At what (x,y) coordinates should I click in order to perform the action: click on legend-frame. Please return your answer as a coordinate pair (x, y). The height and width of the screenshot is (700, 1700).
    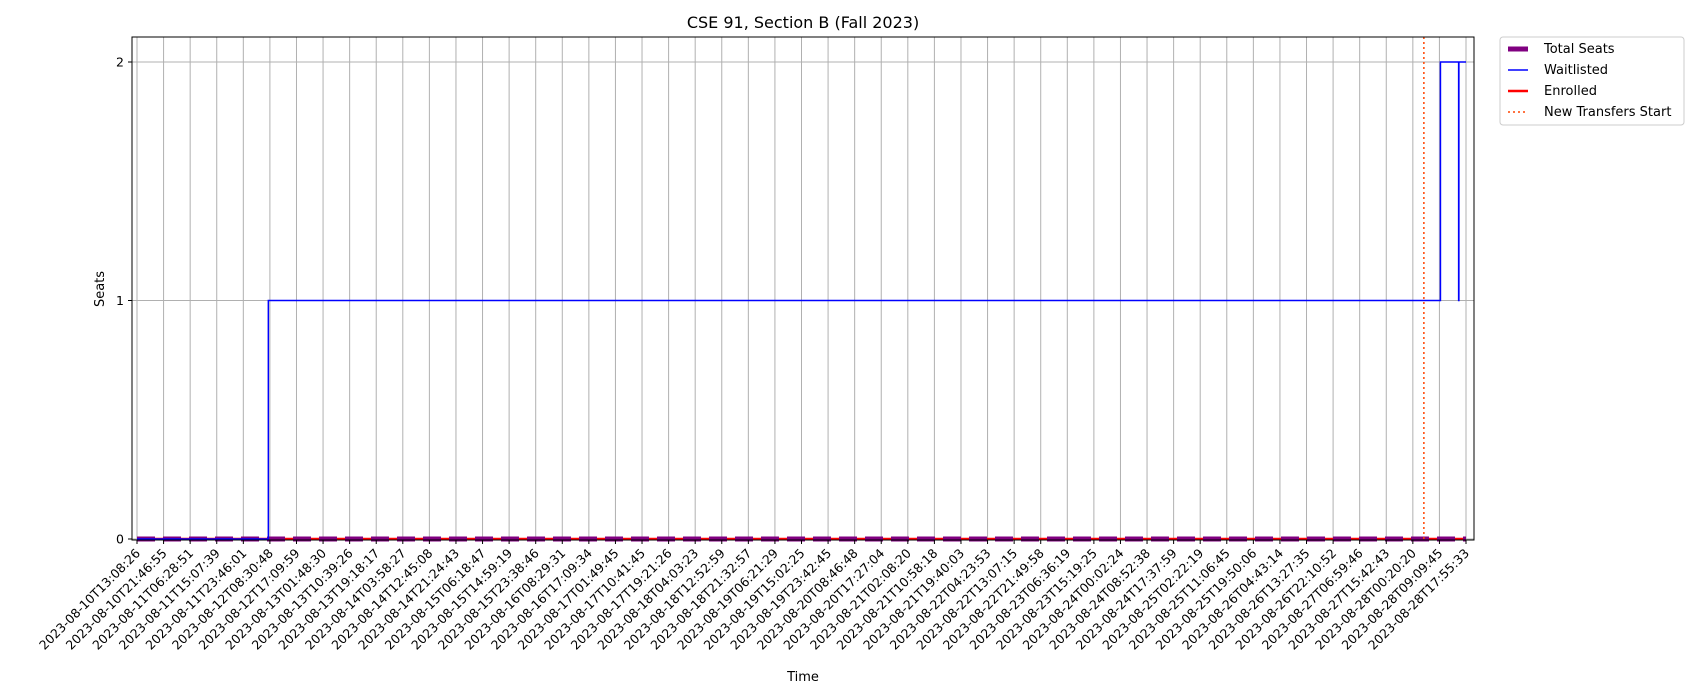
    Looking at the image, I should click on (1592, 81).